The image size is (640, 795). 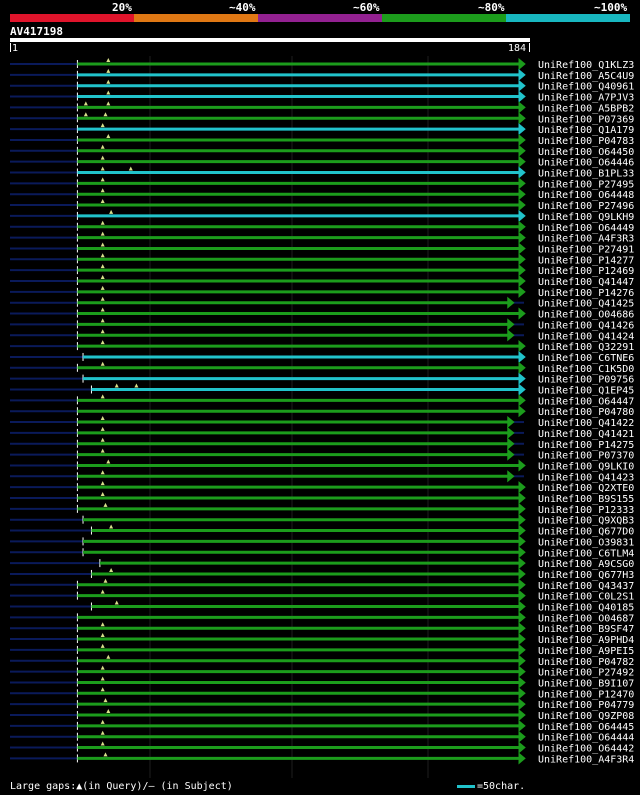 What do you see at coordinates (586, 759) in the screenshot?
I see `hit-label: UniRef100_A4F3R4` at bounding box center [586, 759].